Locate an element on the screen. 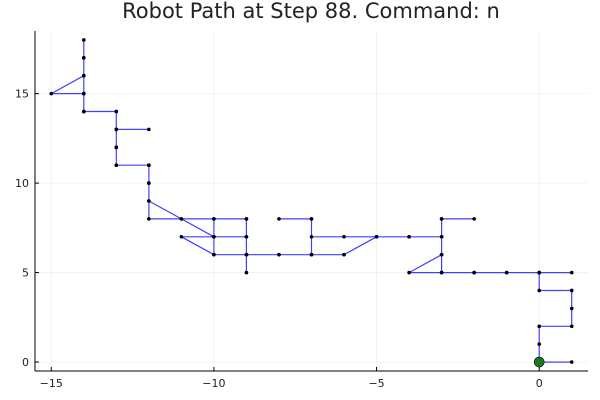  x-tick-label: −15 is located at coordinates (51, 383).